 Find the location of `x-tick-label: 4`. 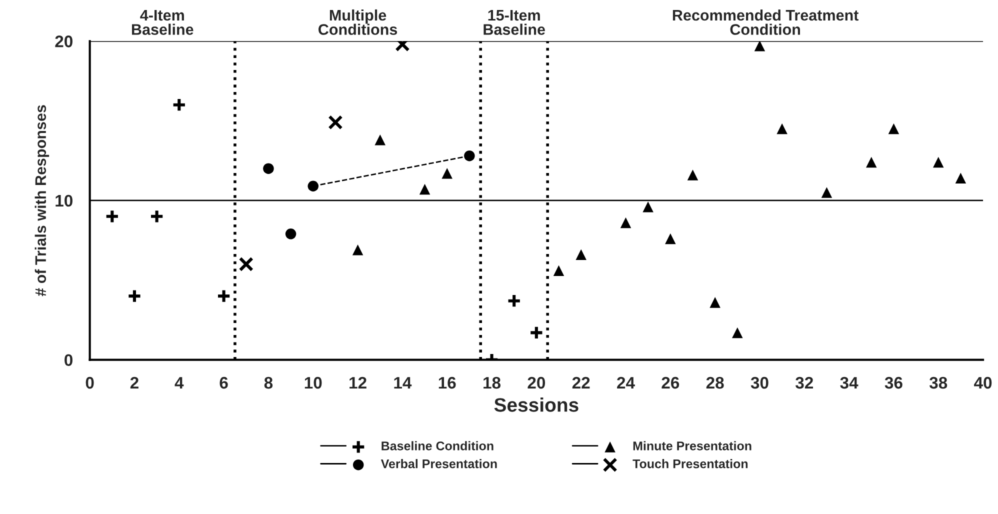

x-tick-label: 4 is located at coordinates (179, 383).